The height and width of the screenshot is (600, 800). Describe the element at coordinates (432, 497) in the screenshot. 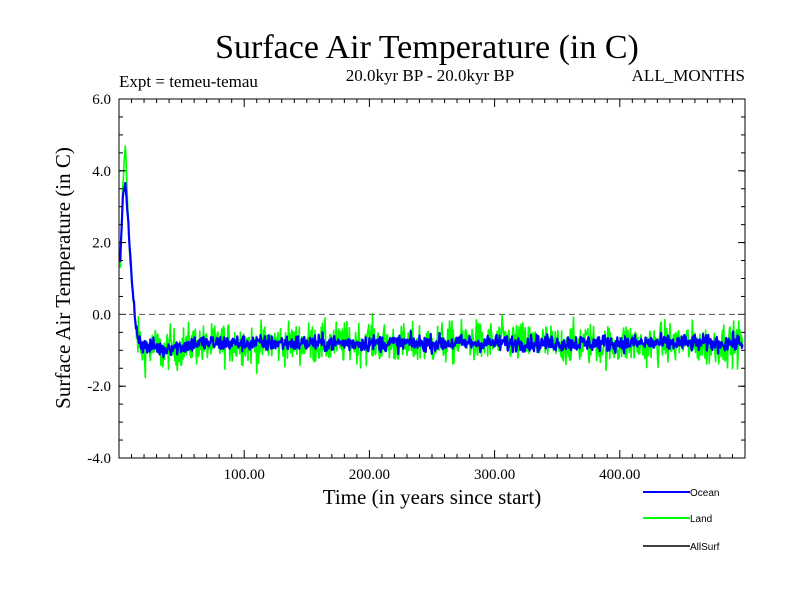

I see `x-axis-label: Time (in years since start)` at that location.